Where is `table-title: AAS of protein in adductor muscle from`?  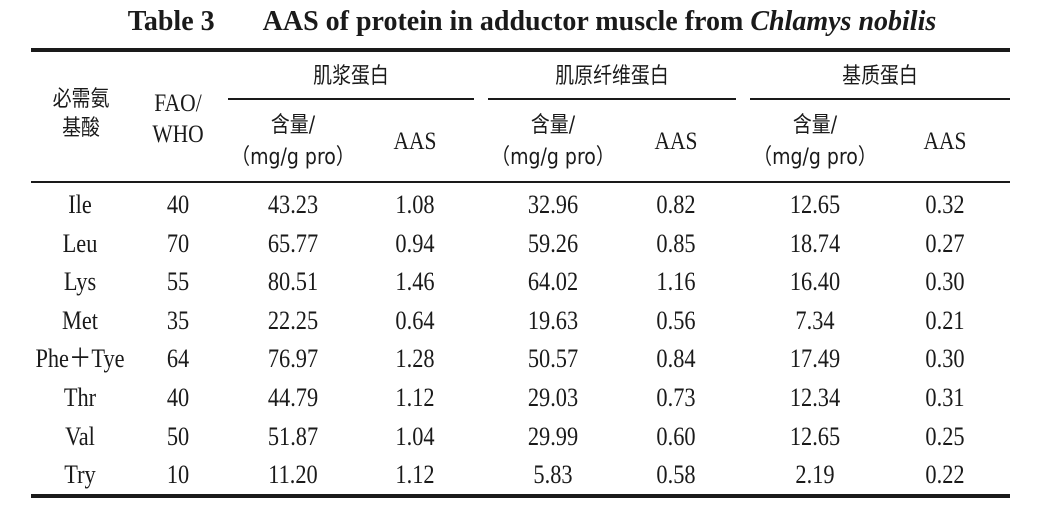
table-title: AAS of protein in adductor muscle from is located at coordinates (503, 21).